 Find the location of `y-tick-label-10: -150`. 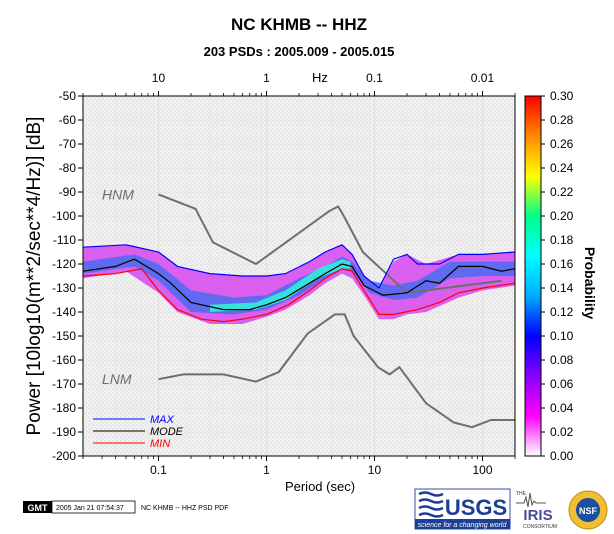

y-tick-label-10: -150 is located at coordinates (64, 336).